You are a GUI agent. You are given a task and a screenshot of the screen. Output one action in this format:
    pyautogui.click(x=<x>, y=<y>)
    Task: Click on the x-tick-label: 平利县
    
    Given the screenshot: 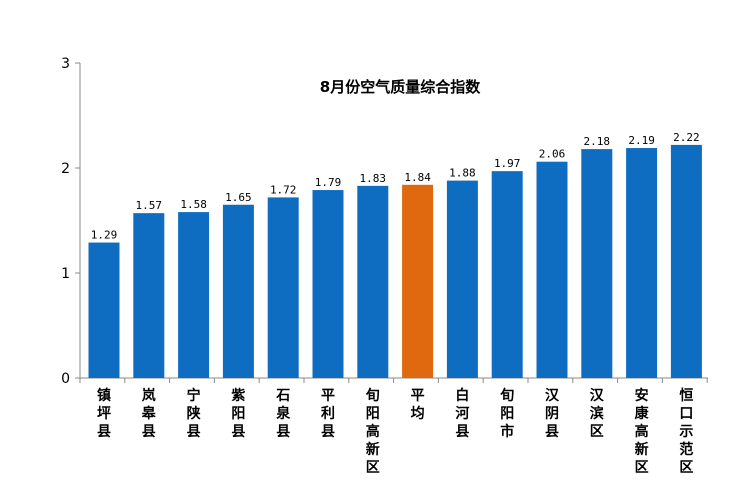 What is the action you would take?
    pyautogui.click(x=328, y=414)
    